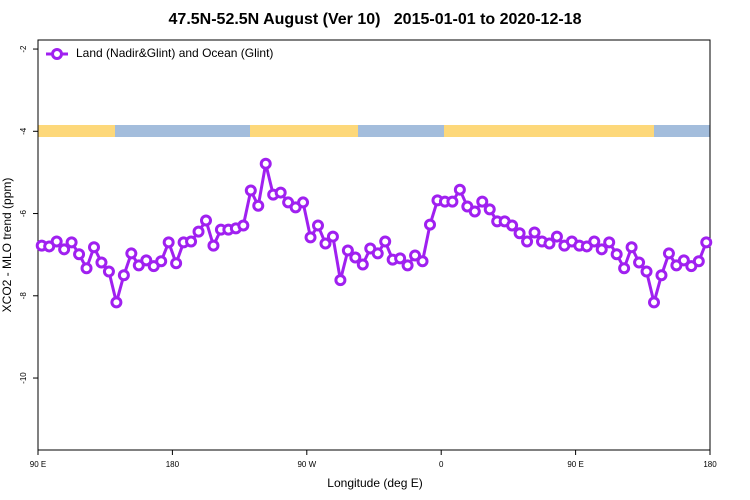  Describe the element at coordinates (7, 245) in the screenshot. I see `y-axis-label: XCO2 - MLO trend (ppm)` at that location.